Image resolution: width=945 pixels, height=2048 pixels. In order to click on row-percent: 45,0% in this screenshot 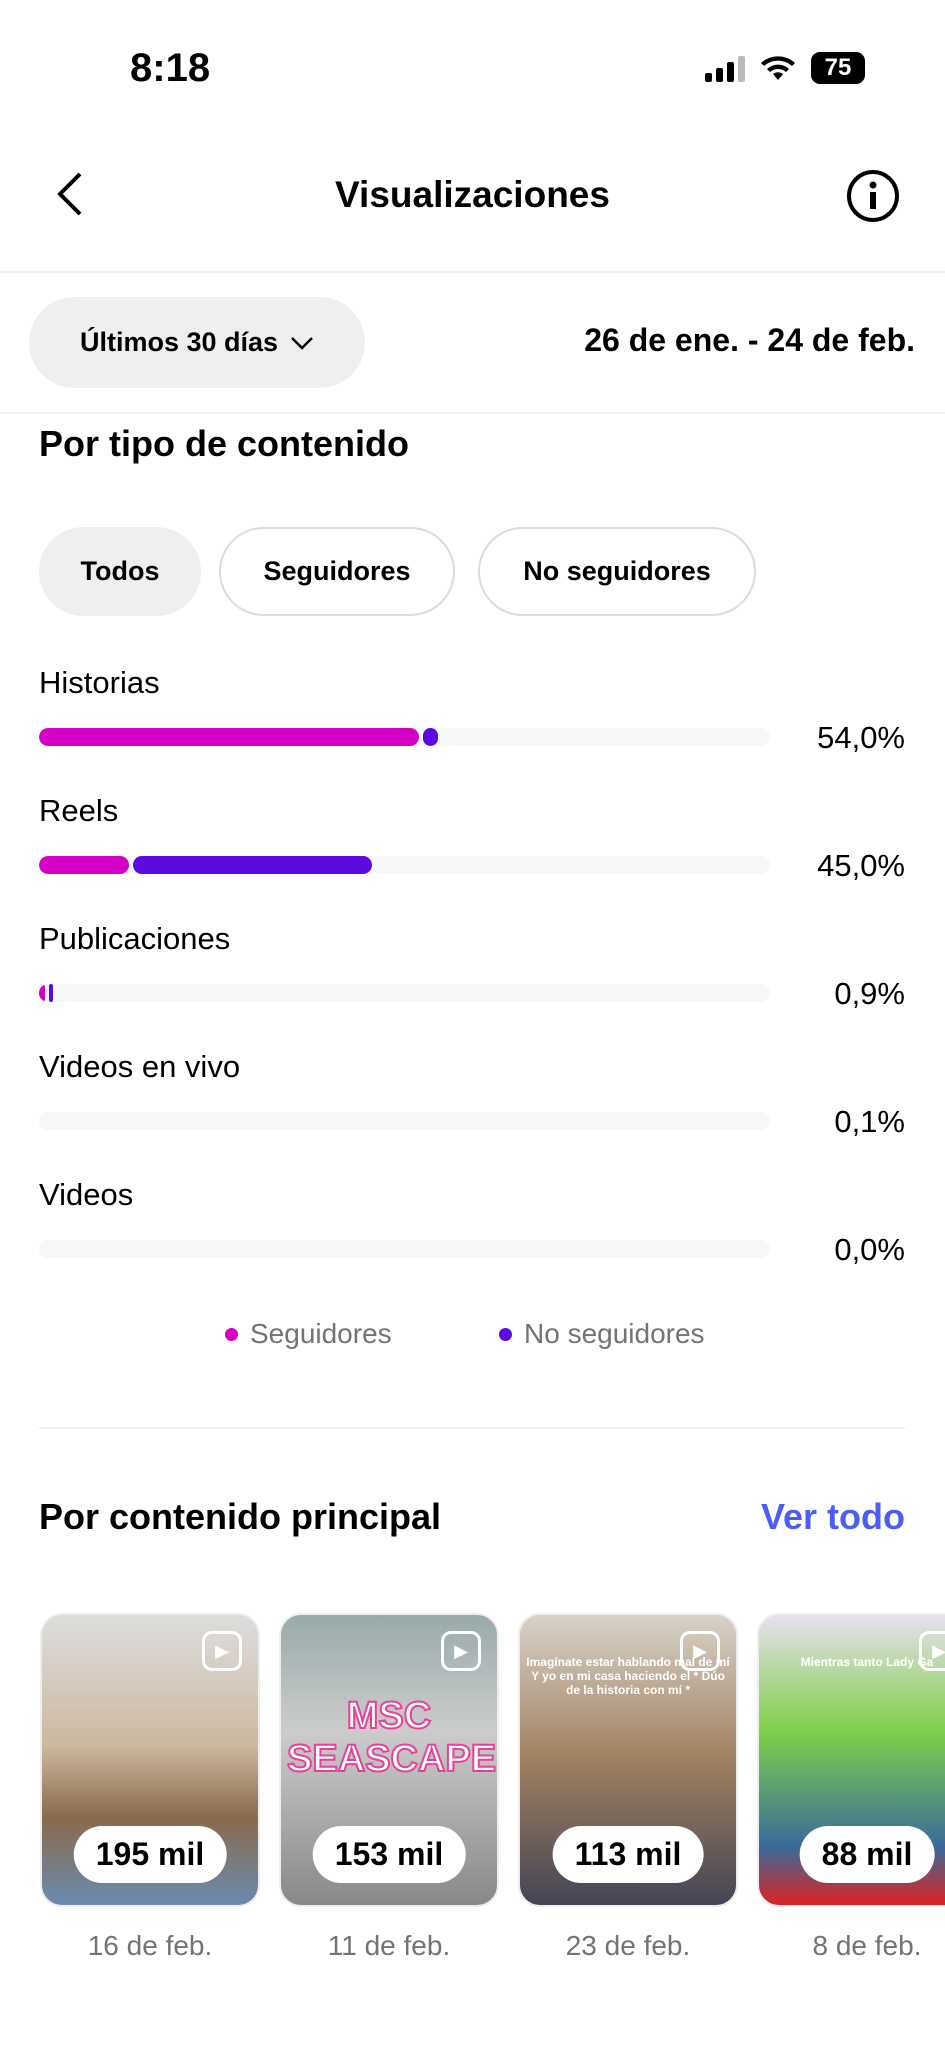, I will do `click(861, 865)`.